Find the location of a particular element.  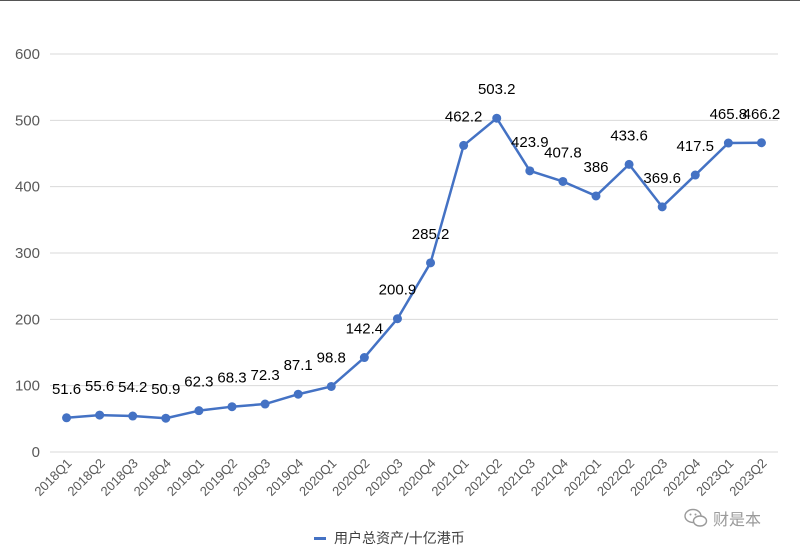

watermark: 财是本 is located at coordinates (722, 518).